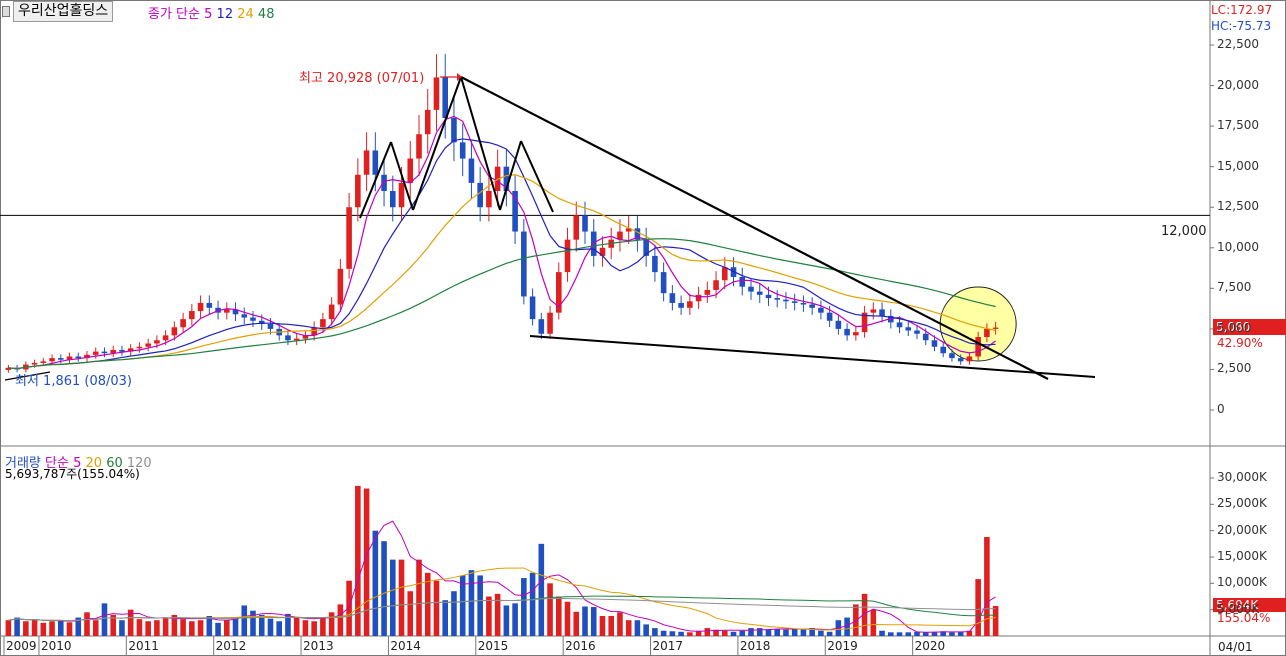 The width and height of the screenshot is (1286, 656). What do you see at coordinates (755, 646) in the screenshot?
I see `time-tick-label: 2018` at bounding box center [755, 646].